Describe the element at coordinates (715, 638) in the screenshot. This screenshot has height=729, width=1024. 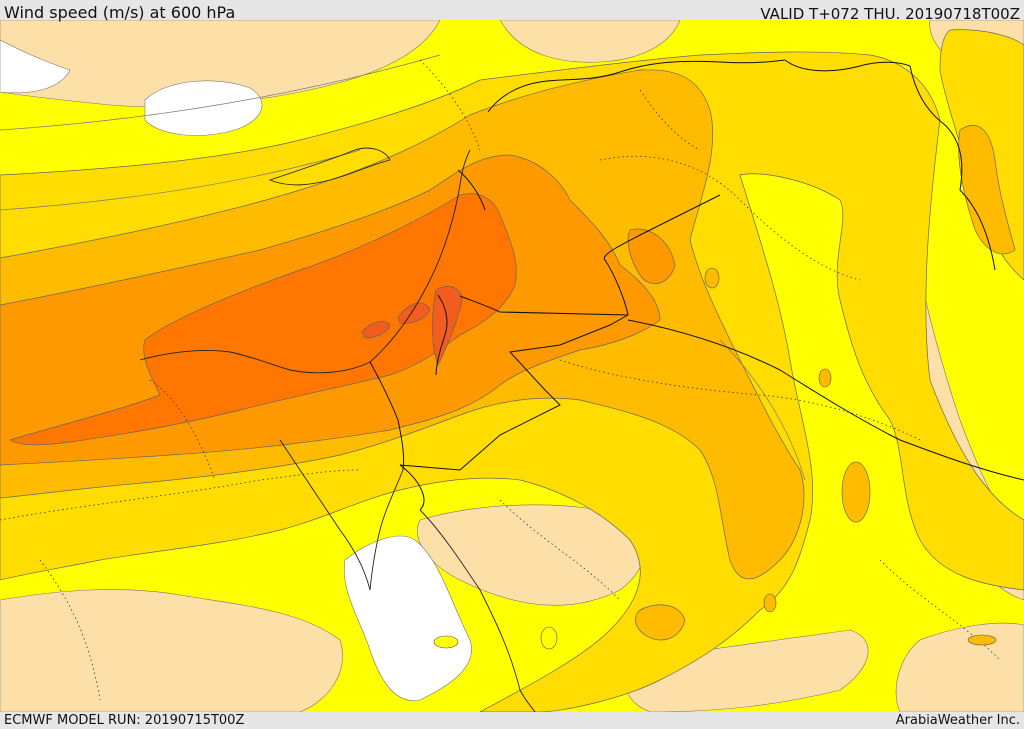
I see `small-yellow-features` at that location.